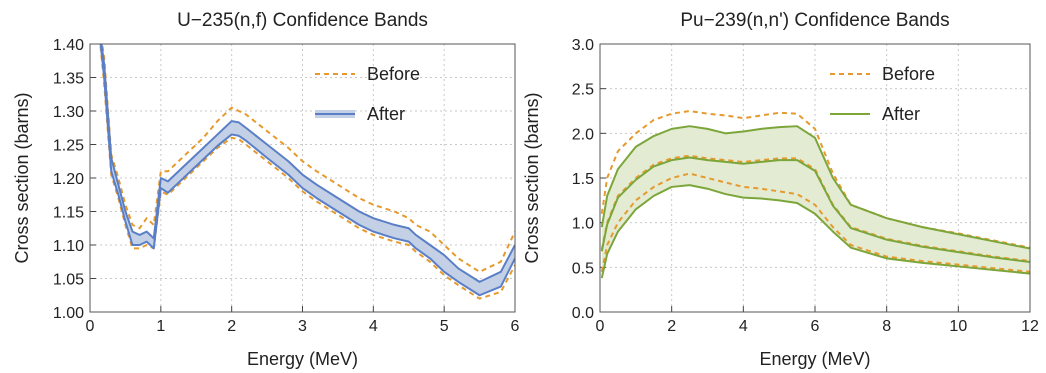 Image resolution: width=1046 pixels, height=373 pixels. I want to click on x-tick-label: 3, so click(302, 326).